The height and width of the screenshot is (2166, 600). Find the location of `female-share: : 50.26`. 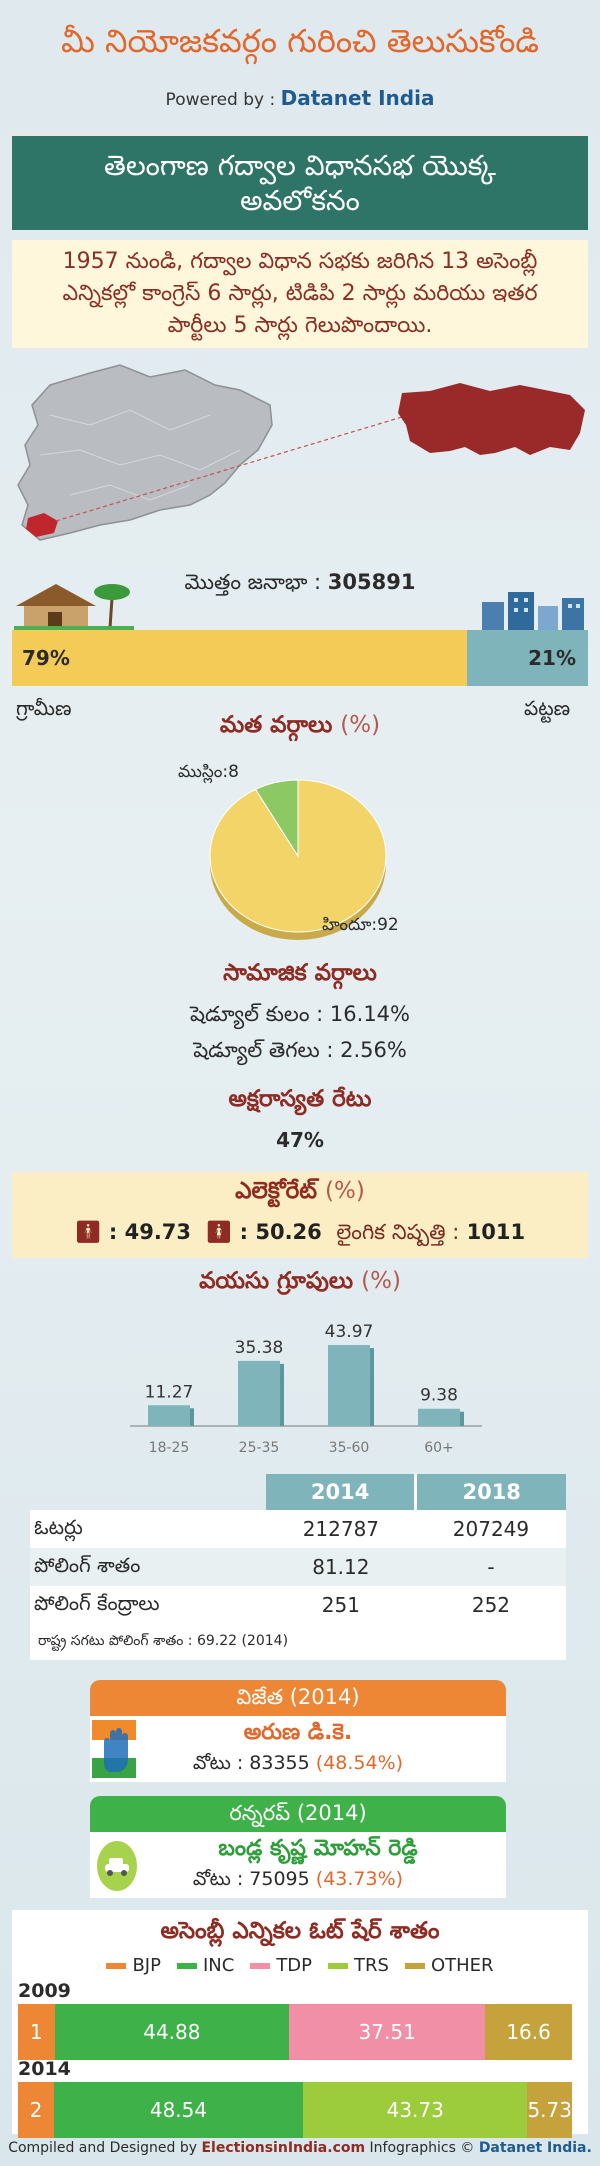

female-share: : 50.26 is located at coordinates (280, 1232).